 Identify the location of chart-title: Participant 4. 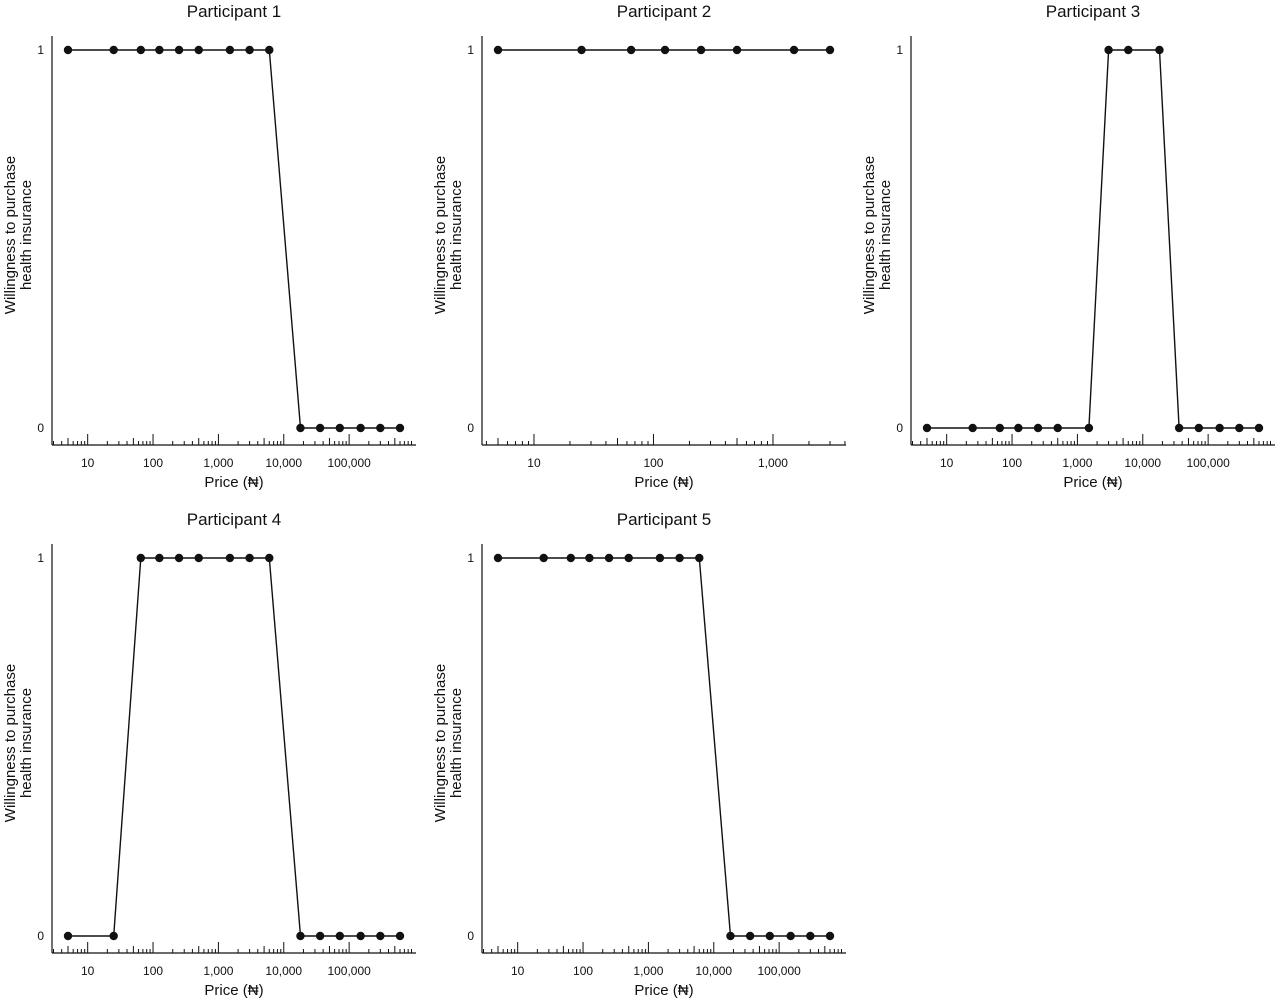
(234, 519).